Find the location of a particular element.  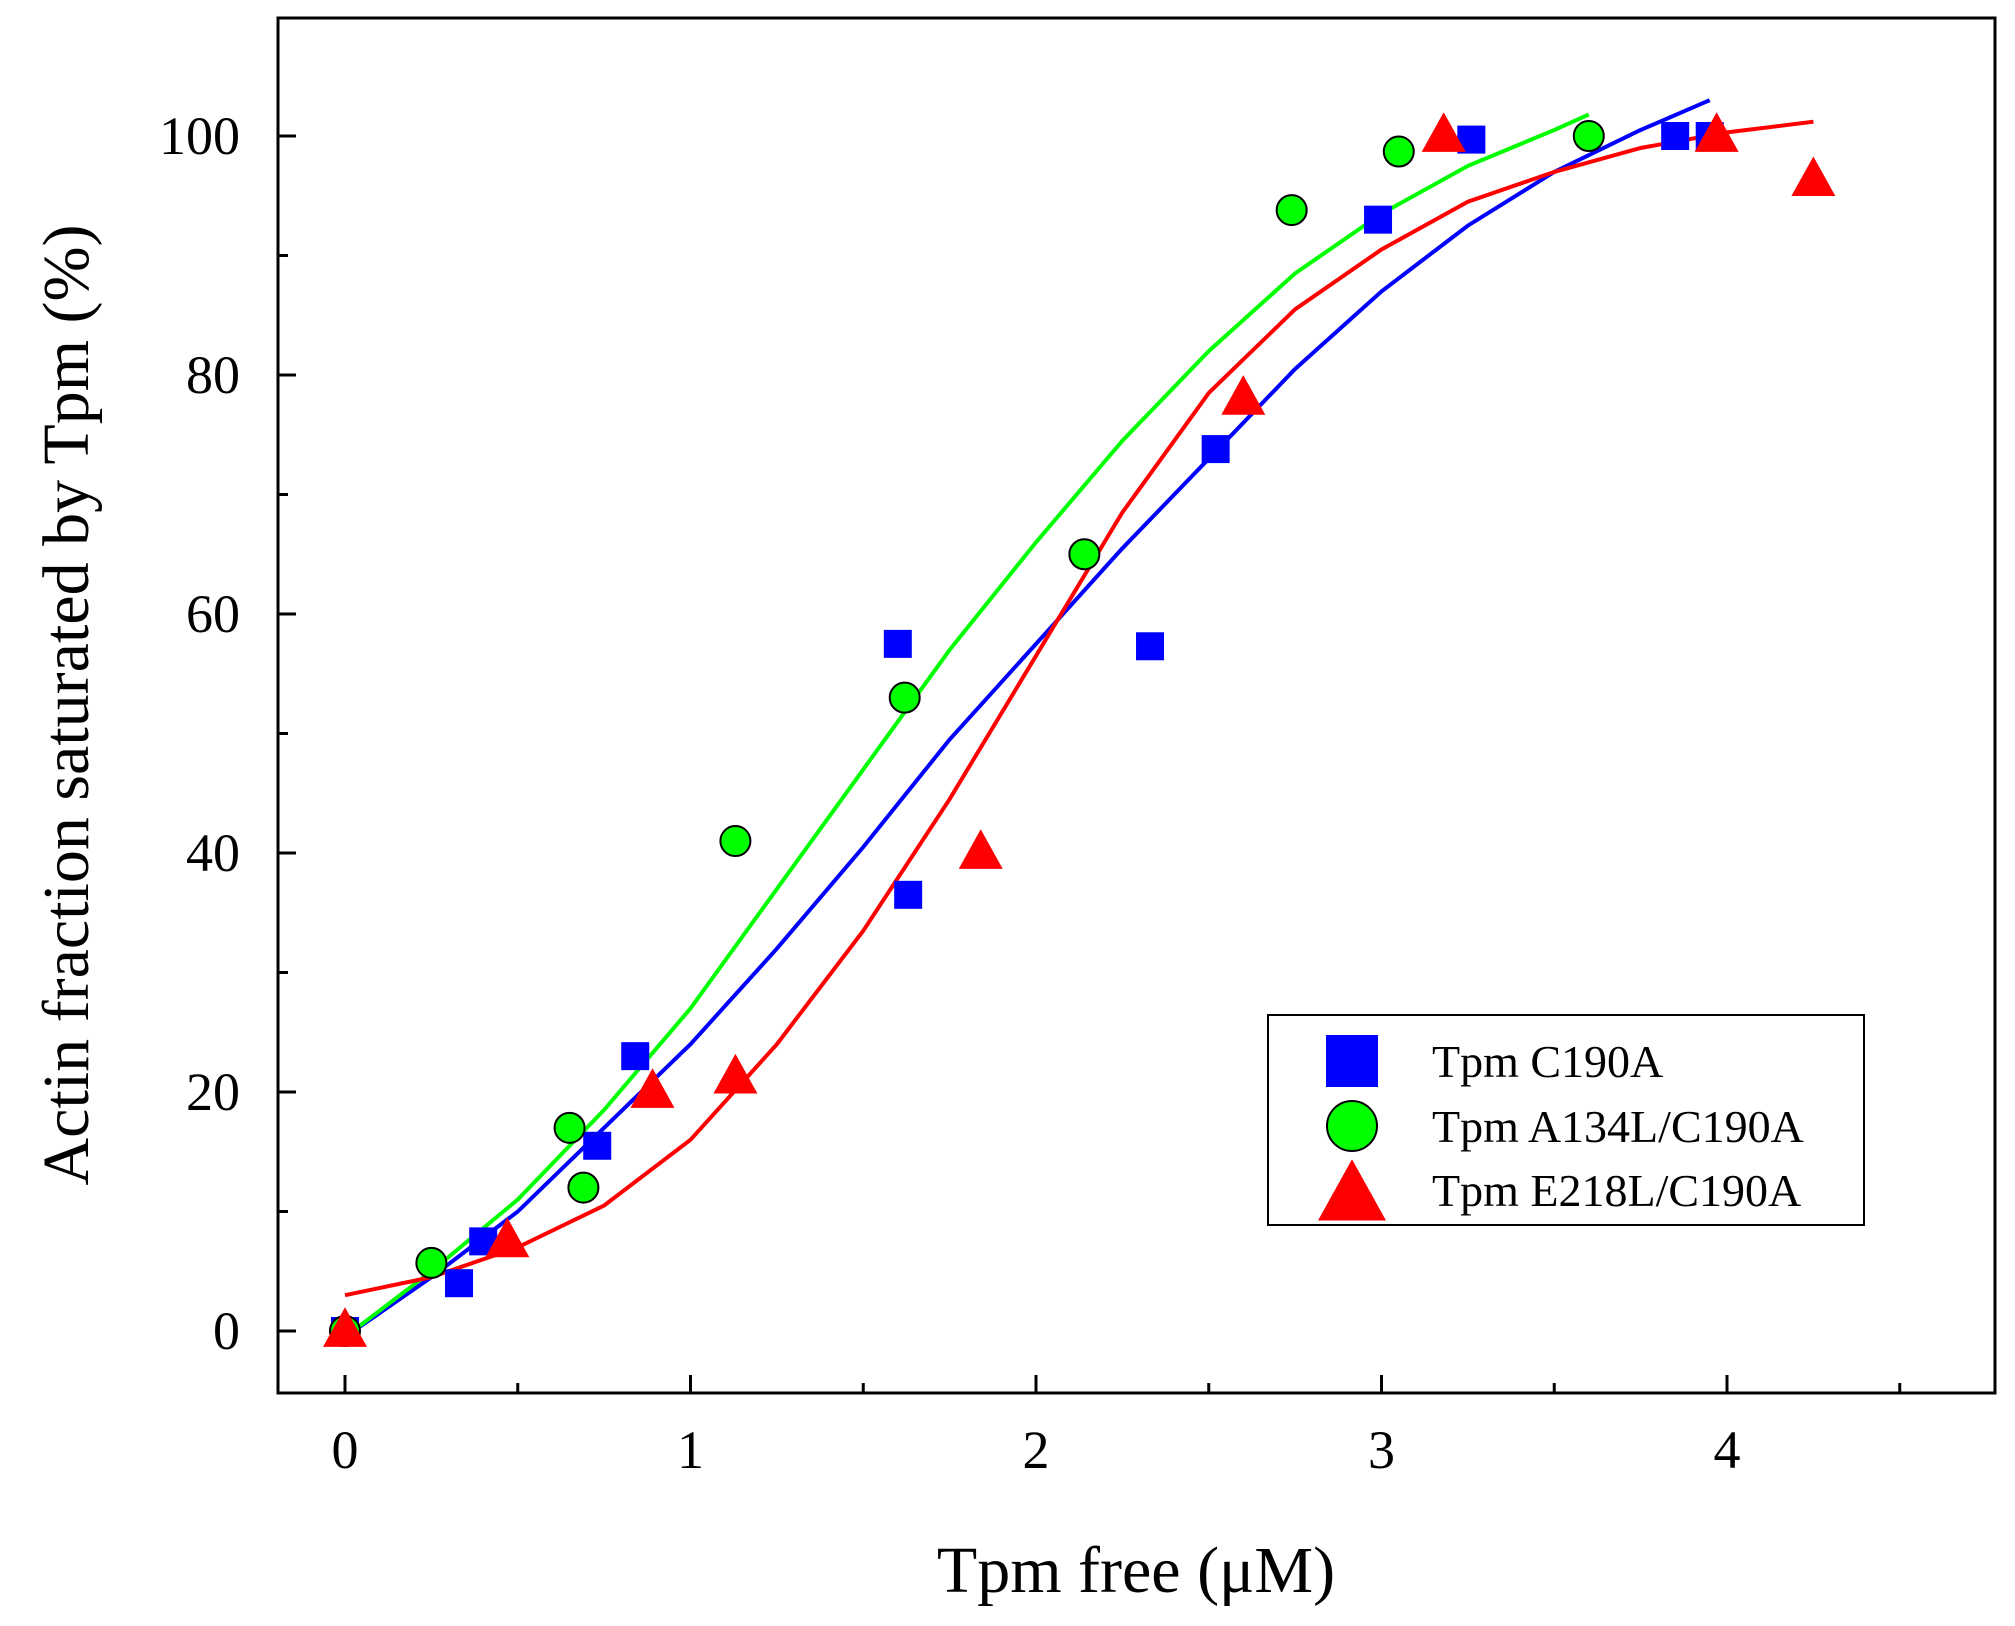

x-tick-label: 2 is located at coordinates (1036, 1450).